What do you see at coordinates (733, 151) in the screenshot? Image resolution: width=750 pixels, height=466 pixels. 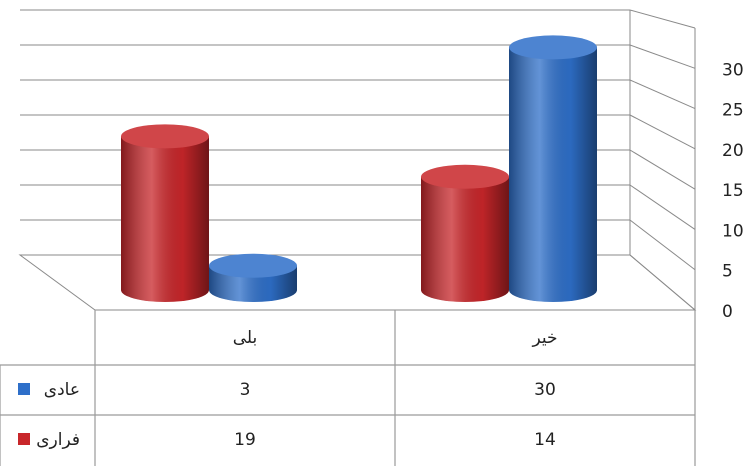 I see `y-tick-label: 20` at bounding box center [733, 151].